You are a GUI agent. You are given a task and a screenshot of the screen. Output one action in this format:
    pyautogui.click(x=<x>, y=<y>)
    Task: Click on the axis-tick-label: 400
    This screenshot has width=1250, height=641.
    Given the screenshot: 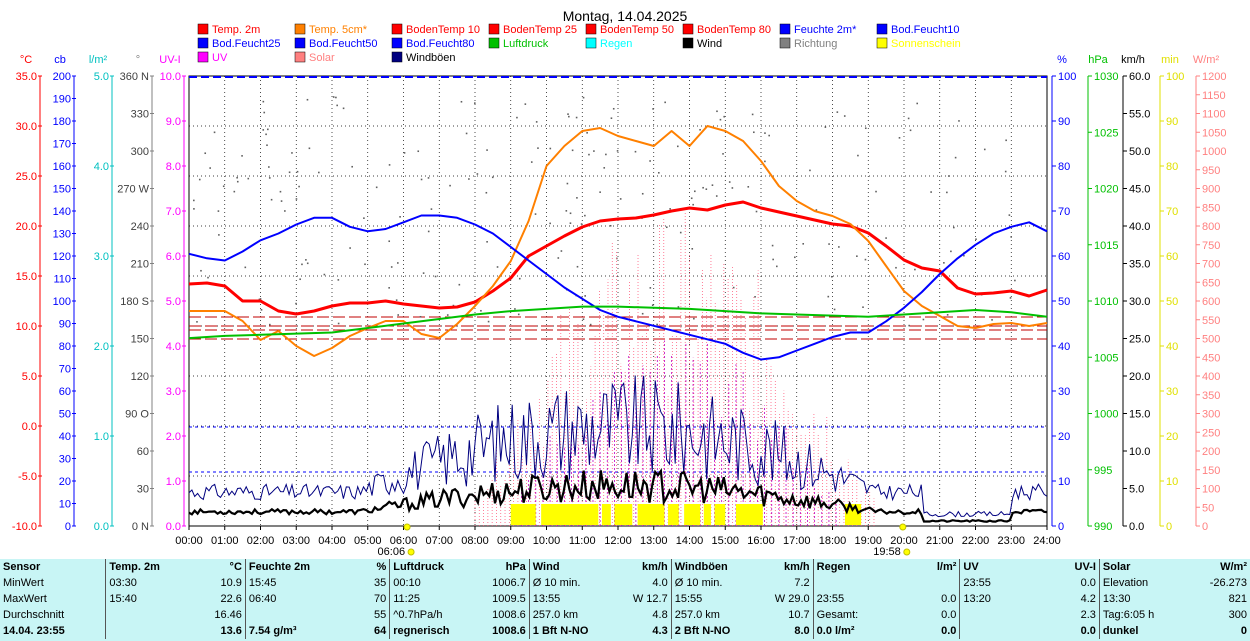 What is the action you would take?
    pyautogui.click(x=1211, y=377)
    